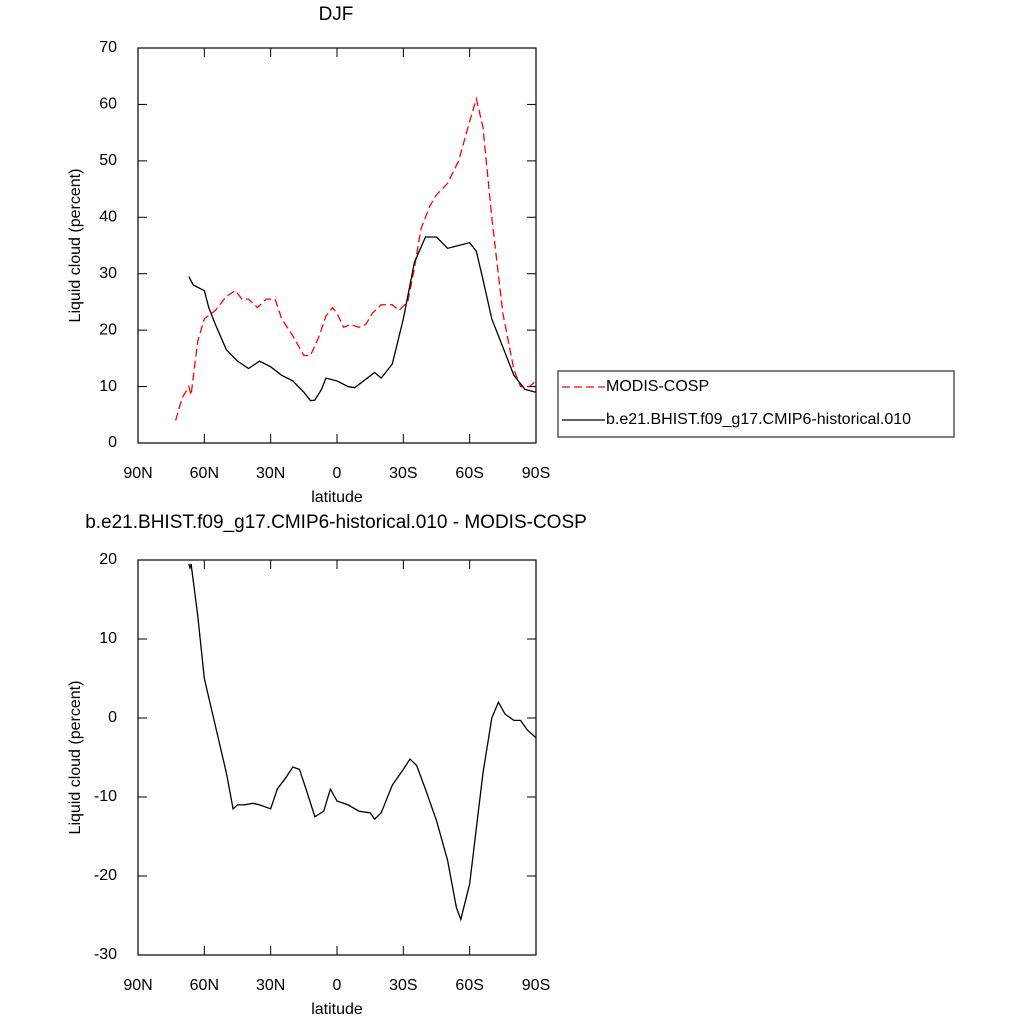 Image resolution: width=1024 pixels, height=1029 pixels. What do you see at coordinates (756, 404) in the screenshot?
I see `legend-box` at bounding box center [756, 404].